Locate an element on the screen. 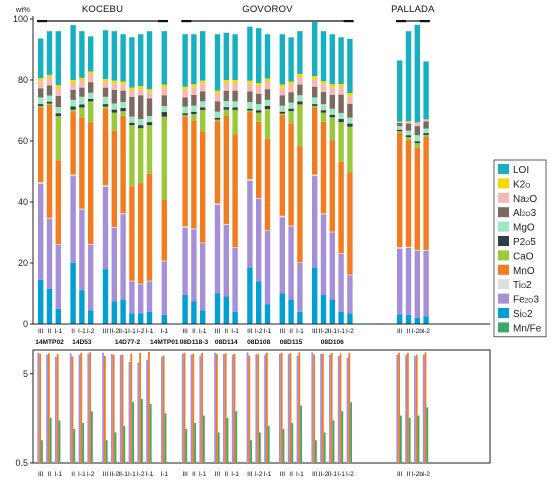 This screenshot has height=483, width=550. bar-label: II is located at coordinates (291, 331).